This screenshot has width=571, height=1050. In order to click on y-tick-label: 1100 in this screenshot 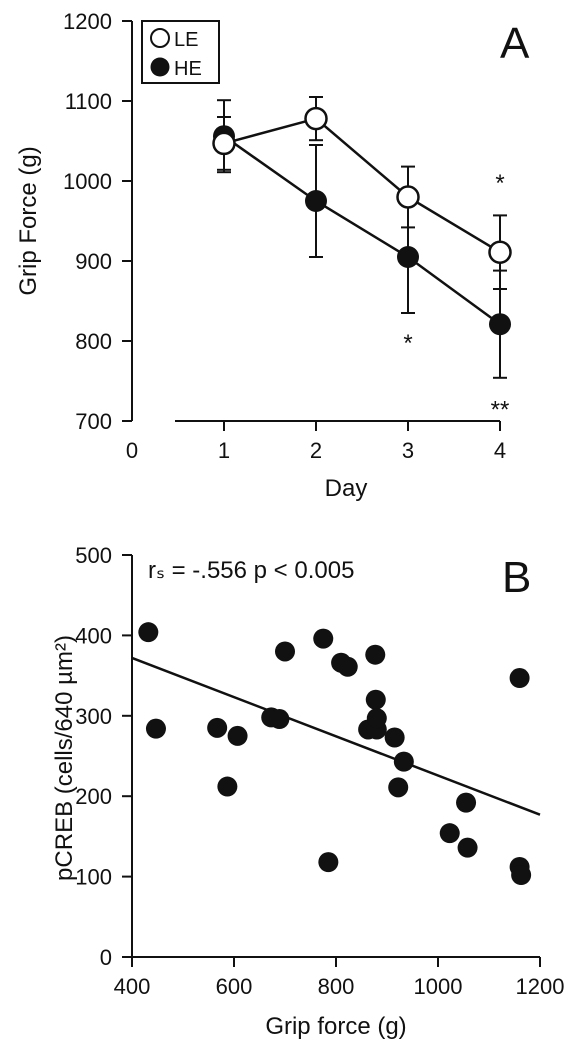, I will do `click(88, 101)`.